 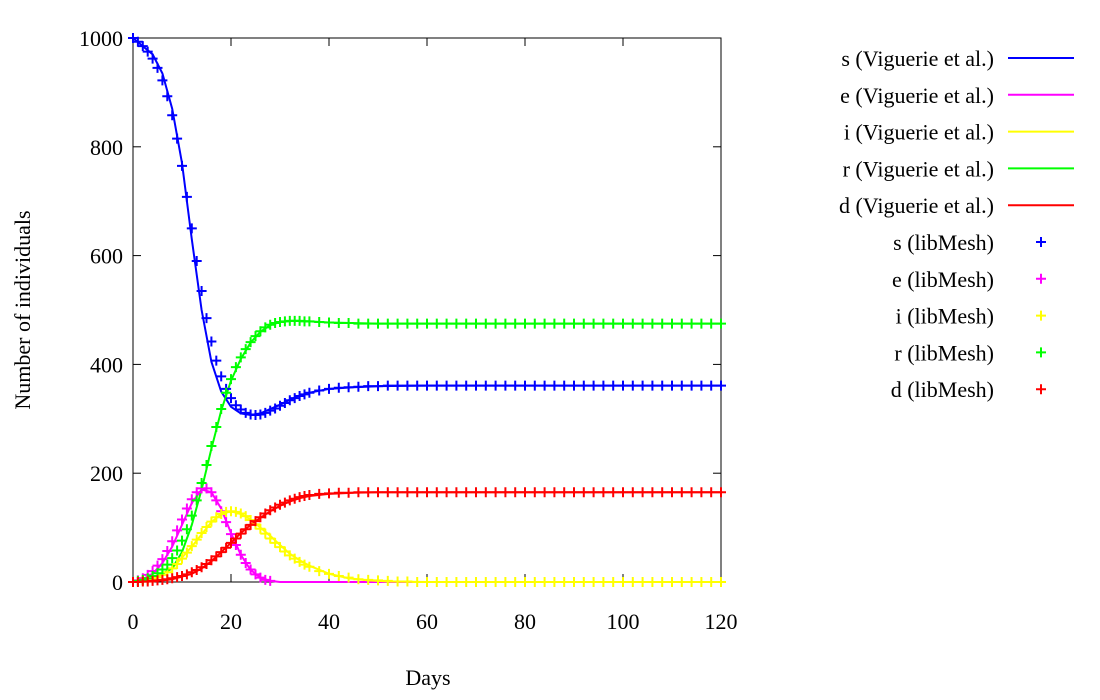 I want to click on x-tick-label: 40, so click(x=329, y=621).